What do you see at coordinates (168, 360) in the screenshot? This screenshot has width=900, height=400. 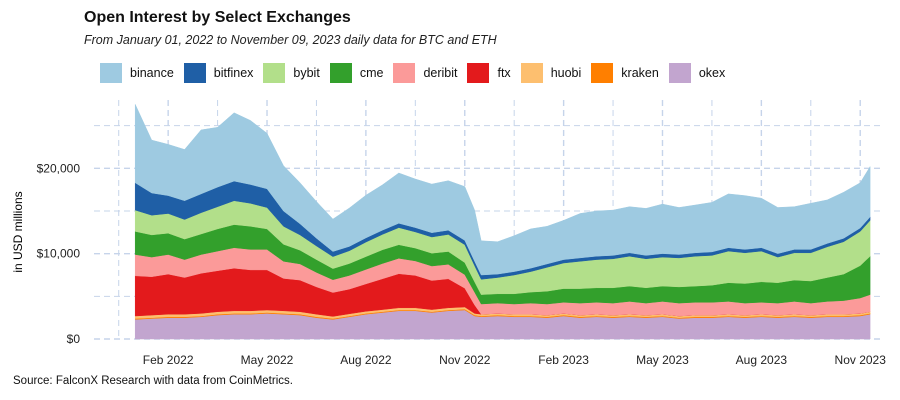 I see `x-tick-label: Feb 2022` at bounding box center [168, 360].